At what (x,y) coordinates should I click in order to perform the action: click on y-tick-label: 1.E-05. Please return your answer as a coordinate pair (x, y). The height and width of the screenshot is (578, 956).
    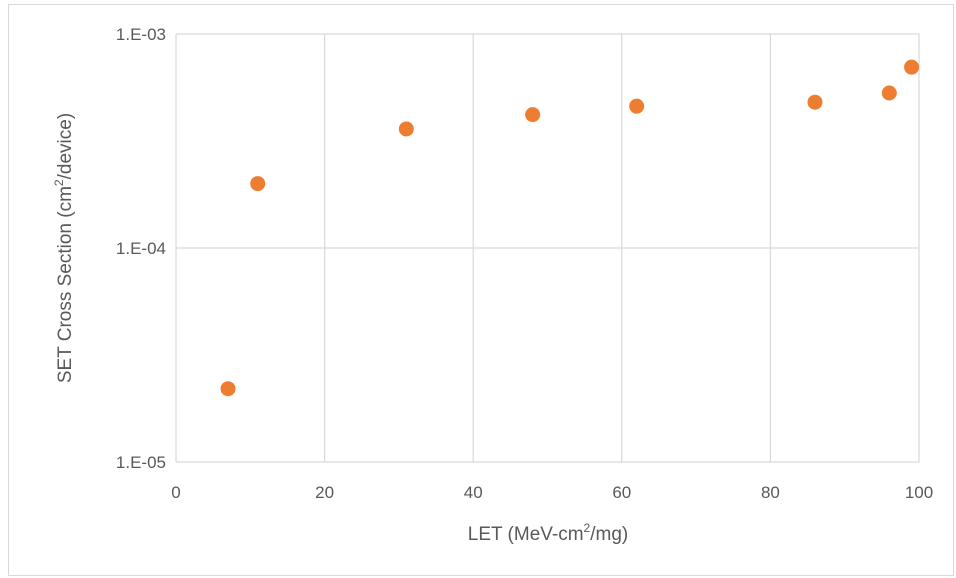
    Looking at the image, I should click on (141, 462).